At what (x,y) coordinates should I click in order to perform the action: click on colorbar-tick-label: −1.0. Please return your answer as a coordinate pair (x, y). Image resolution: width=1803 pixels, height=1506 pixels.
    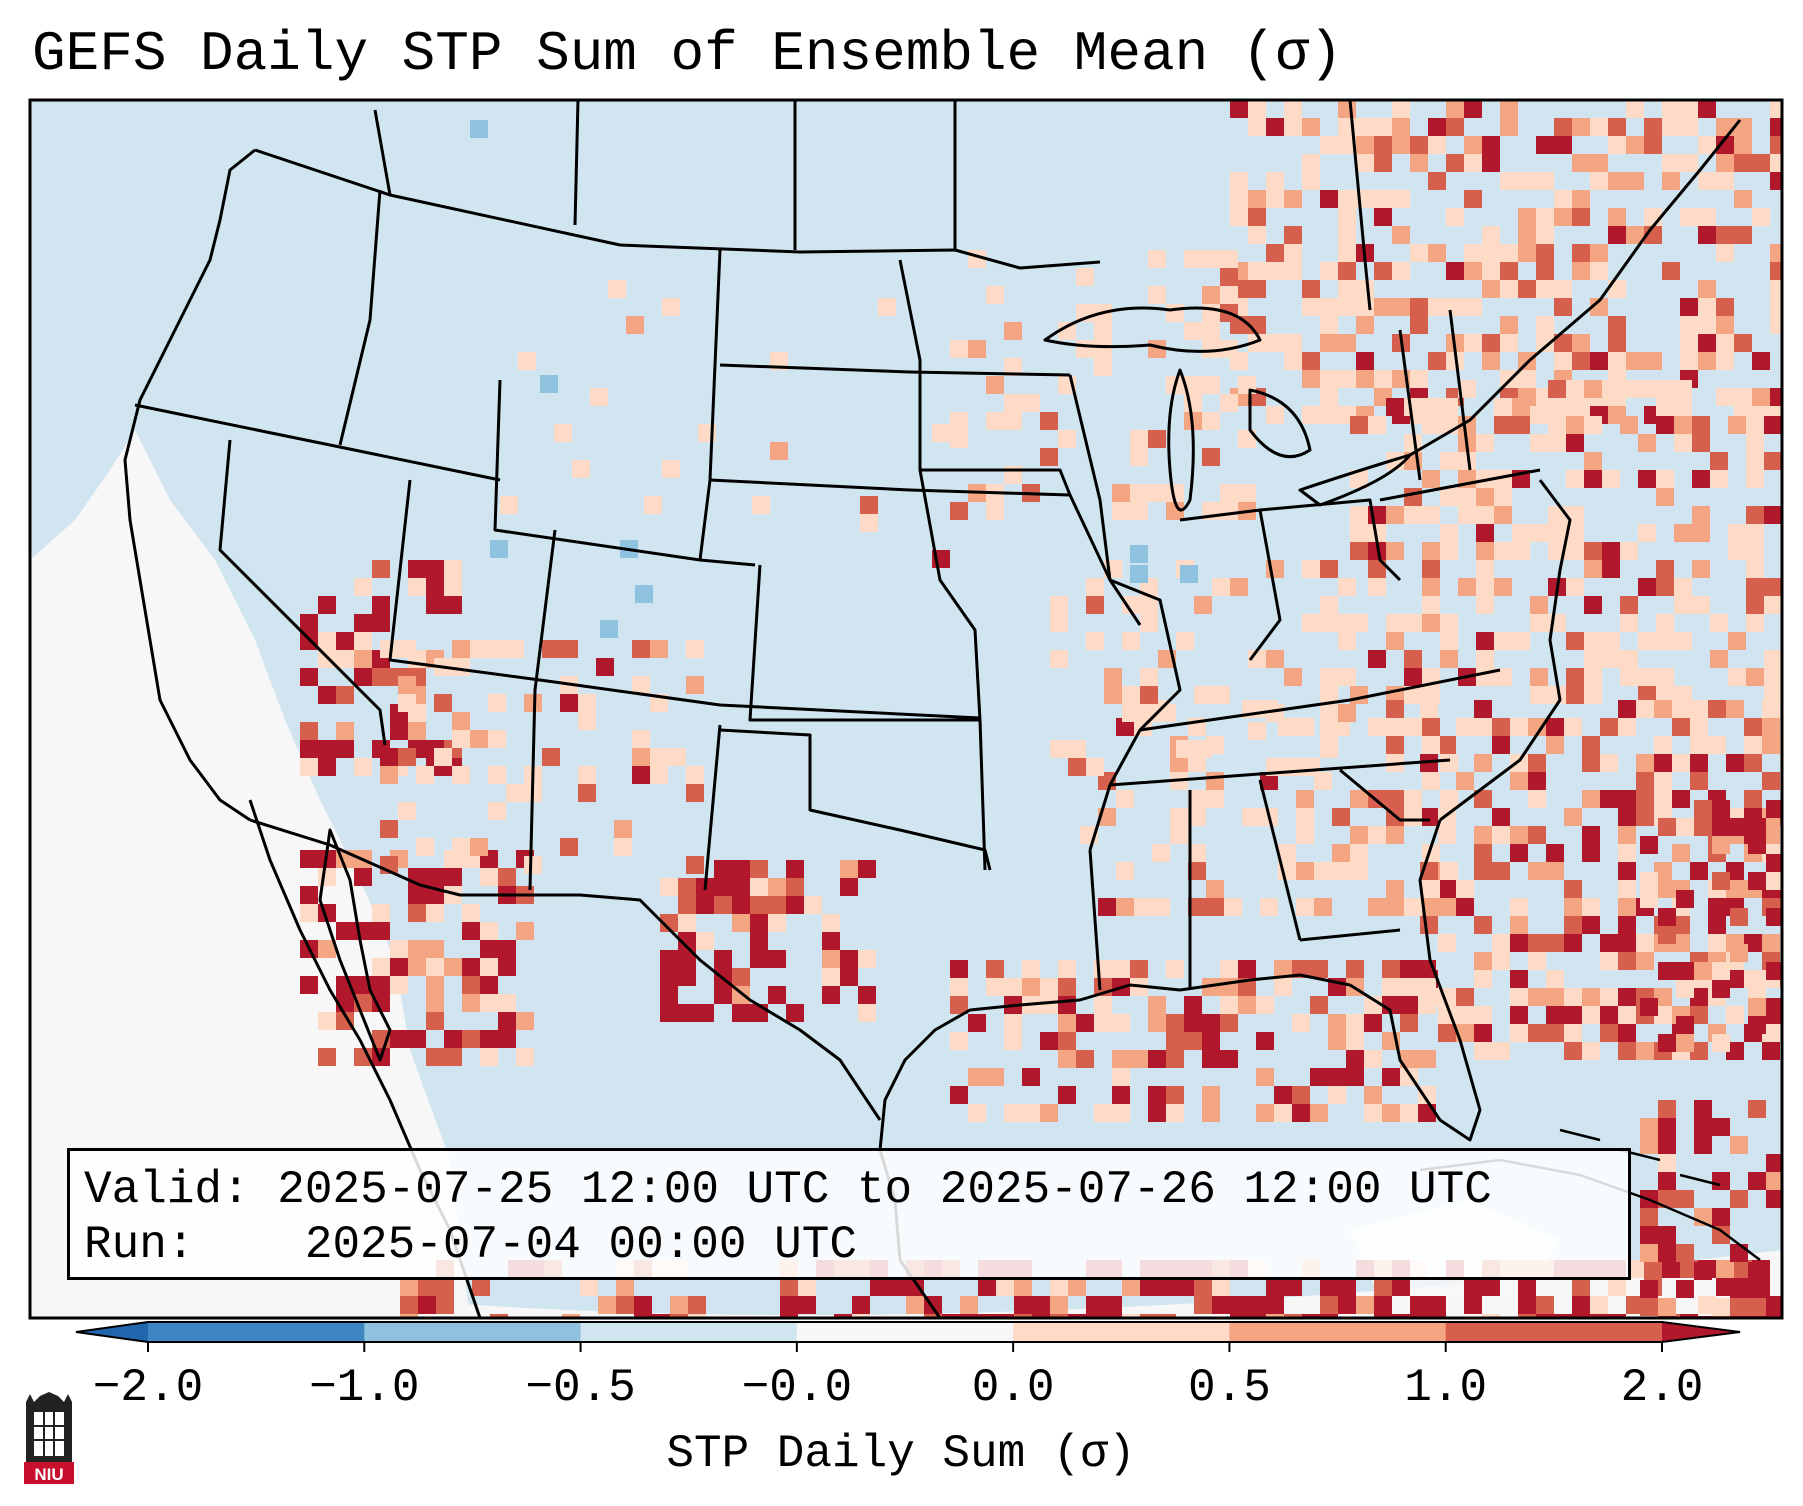
    Looking at the image, I should click on (364, 1388).